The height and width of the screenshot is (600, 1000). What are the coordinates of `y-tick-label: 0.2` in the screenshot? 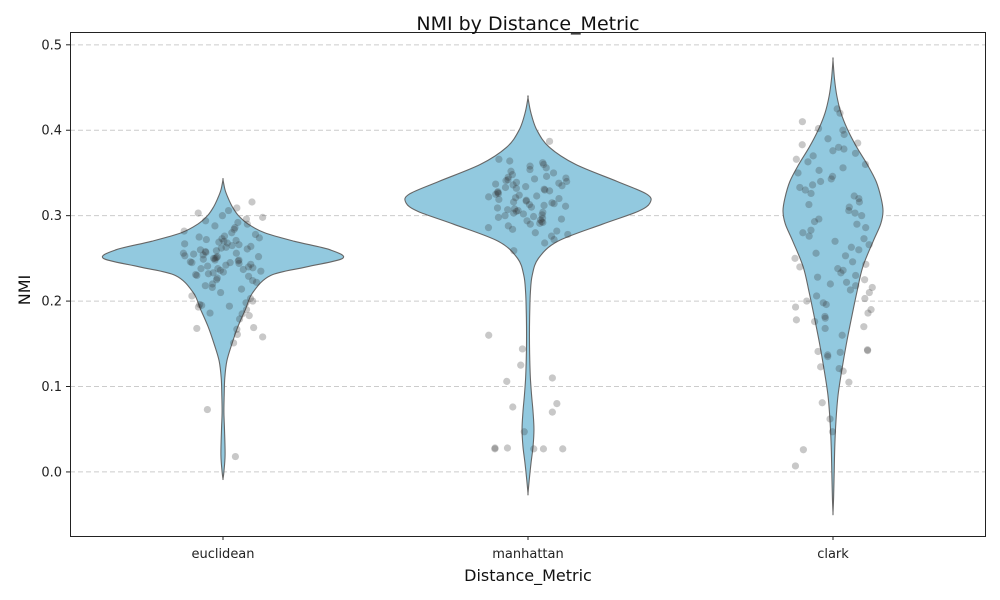 It's located at (51, 302).